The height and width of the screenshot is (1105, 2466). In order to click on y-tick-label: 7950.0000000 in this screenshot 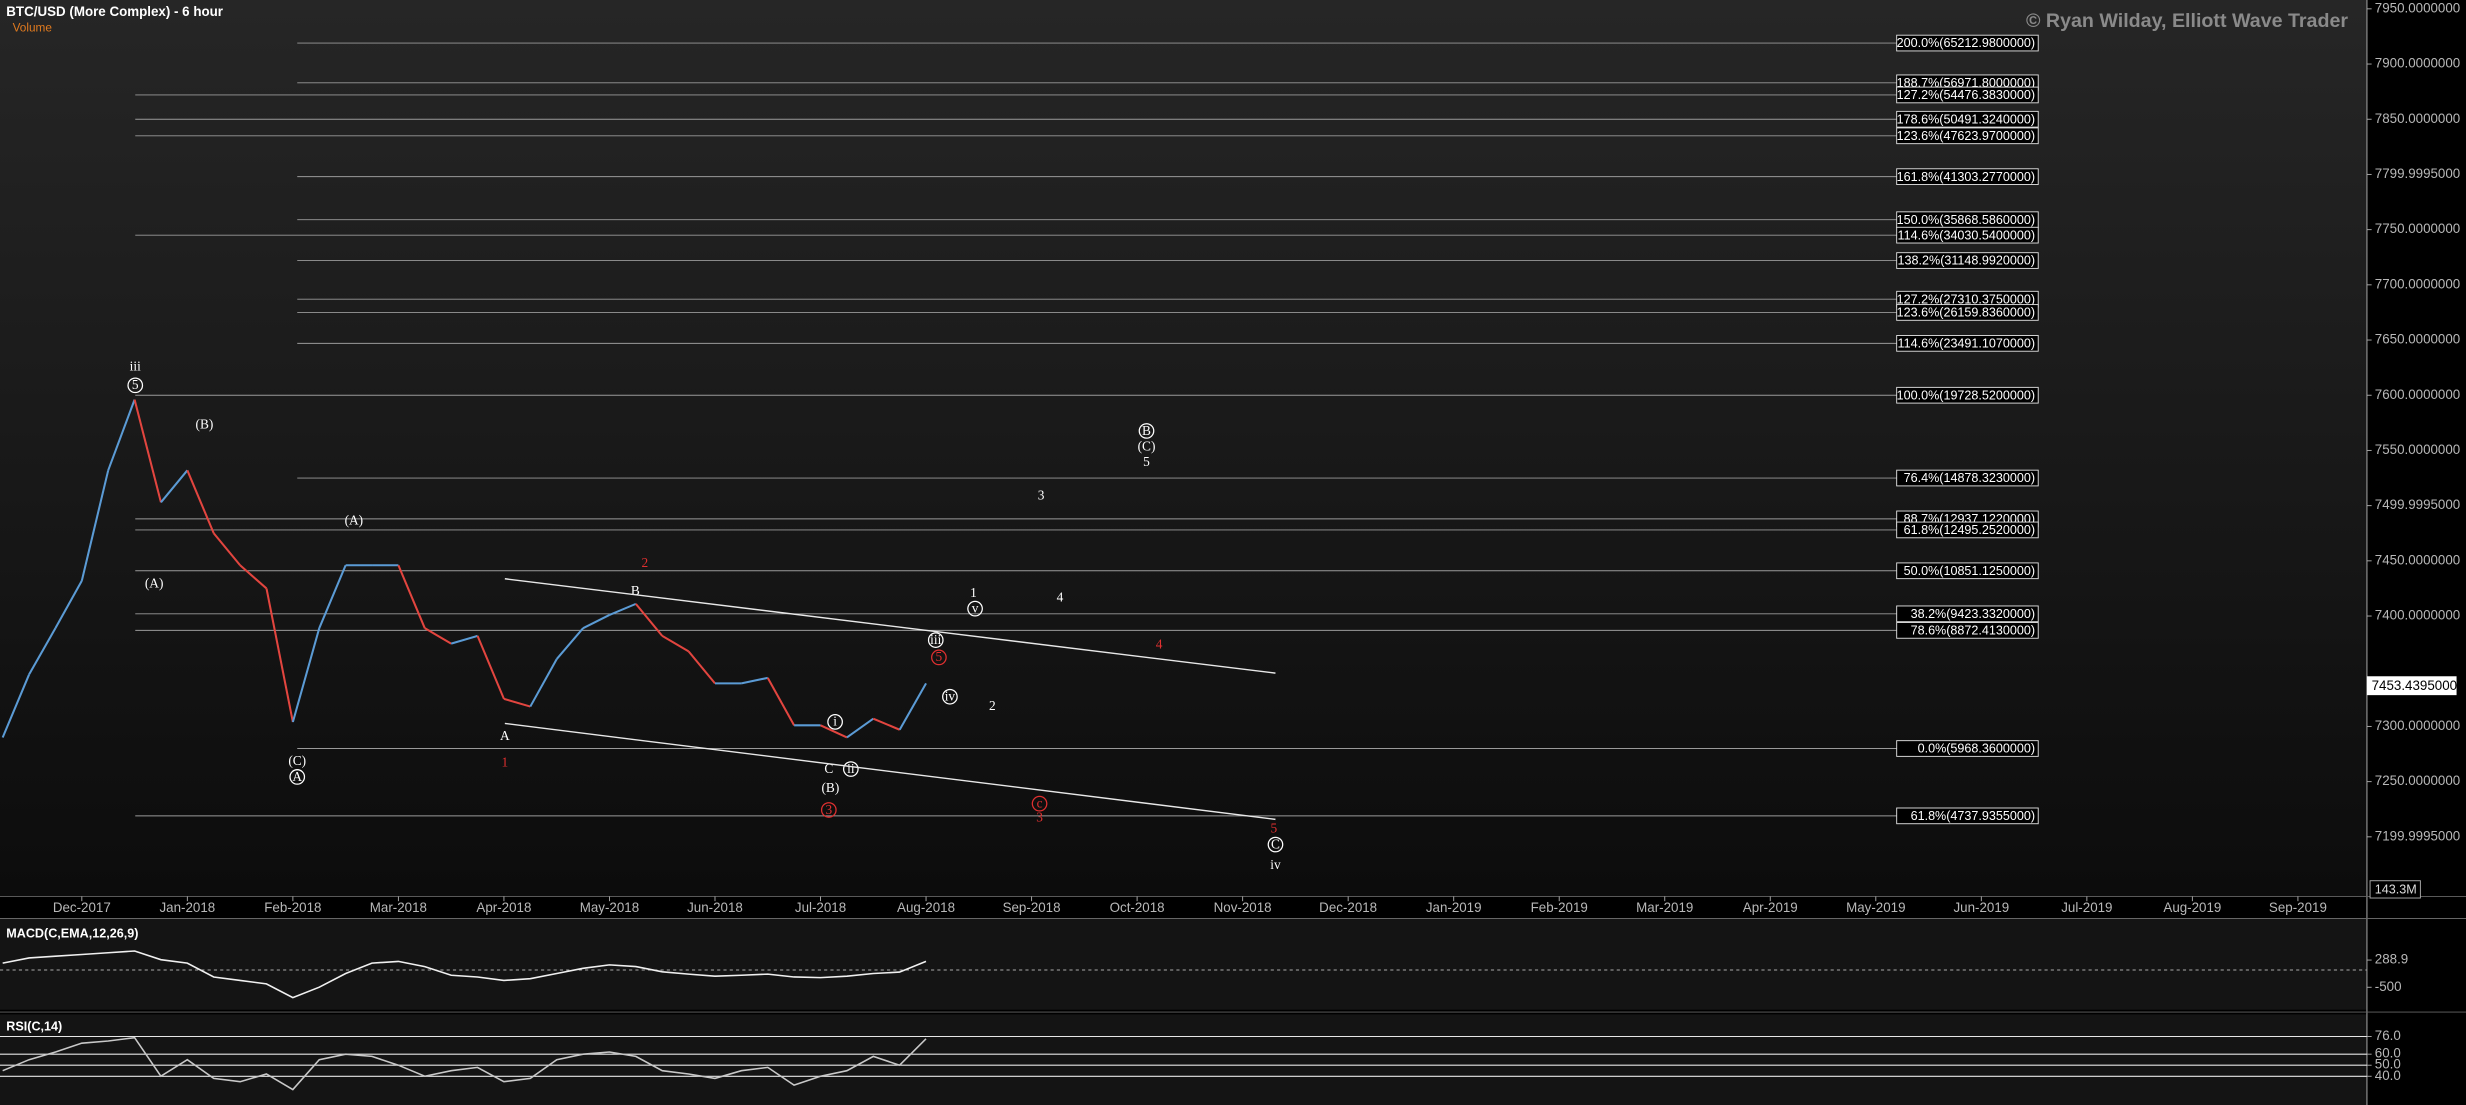, I will do `click(2417, 7)`.